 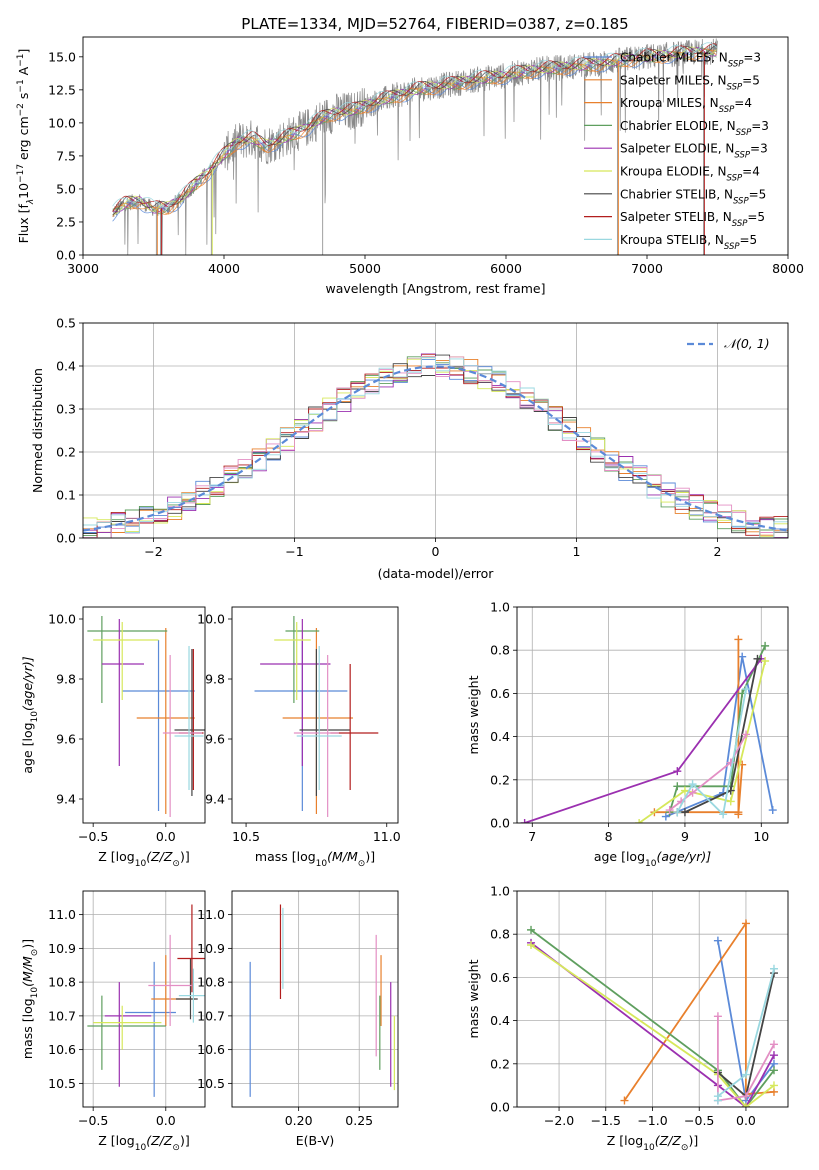 What do you see at coordinates (27, 1028) in the screenshot?
I see `y-axis-label-part: mass [log` at bounding box center [27, 1028].